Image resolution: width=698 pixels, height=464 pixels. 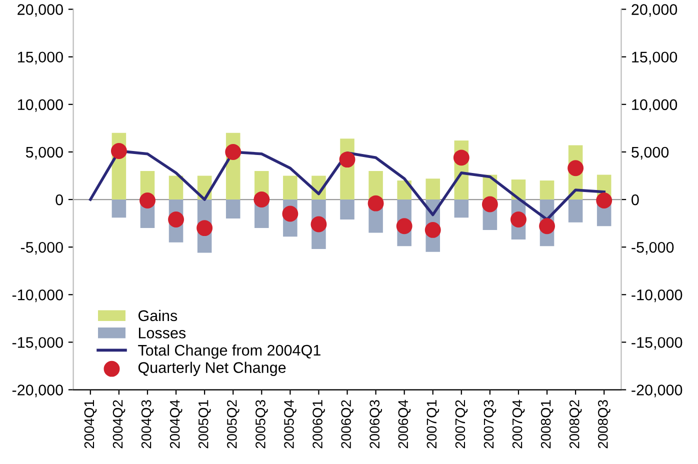 What do you see at coordinates (653, 248) in the screenshot?
I see `y2-tick-label: -5,000` at bounding box center [653, 248].